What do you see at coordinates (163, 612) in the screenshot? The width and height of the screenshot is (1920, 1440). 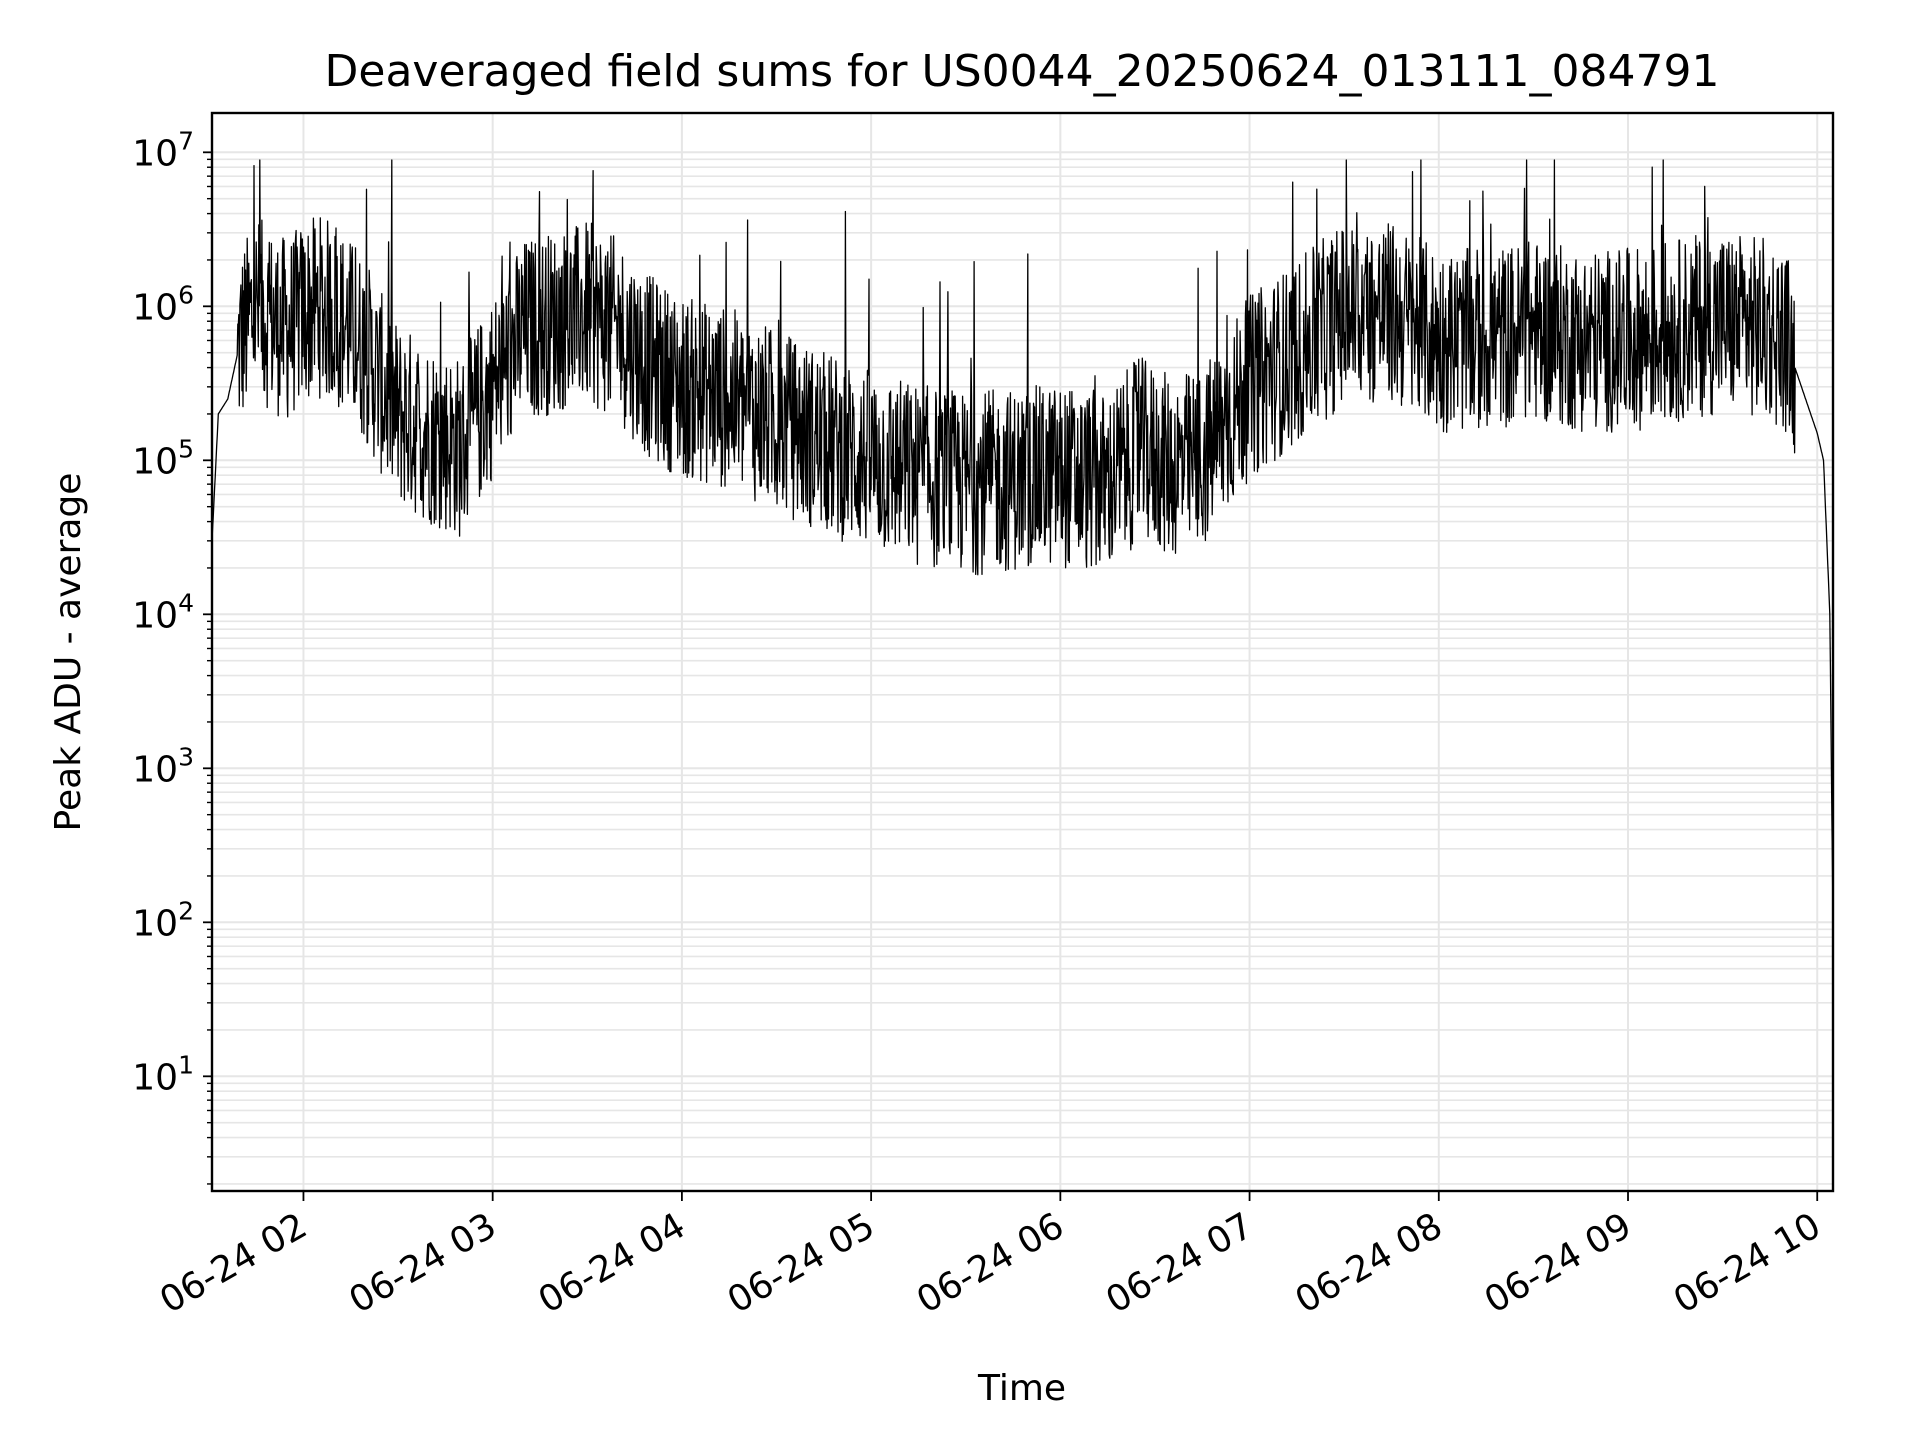 I see `y-tick-label: 10⁴` at bounding box center [163, 612].